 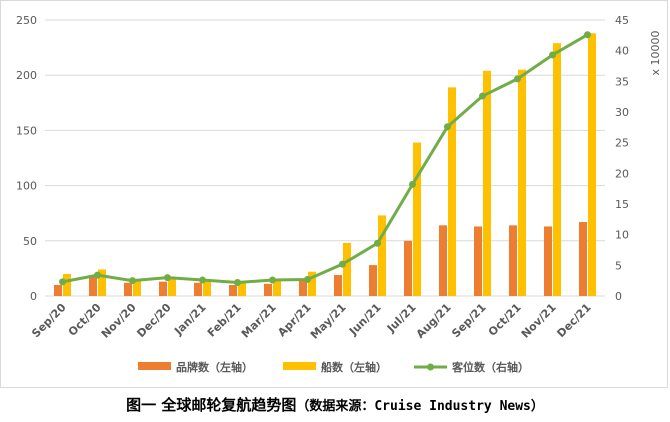 I want to click on left-axis-ticks: 0 50 100 150 200 250, so click(x=26, y=158).